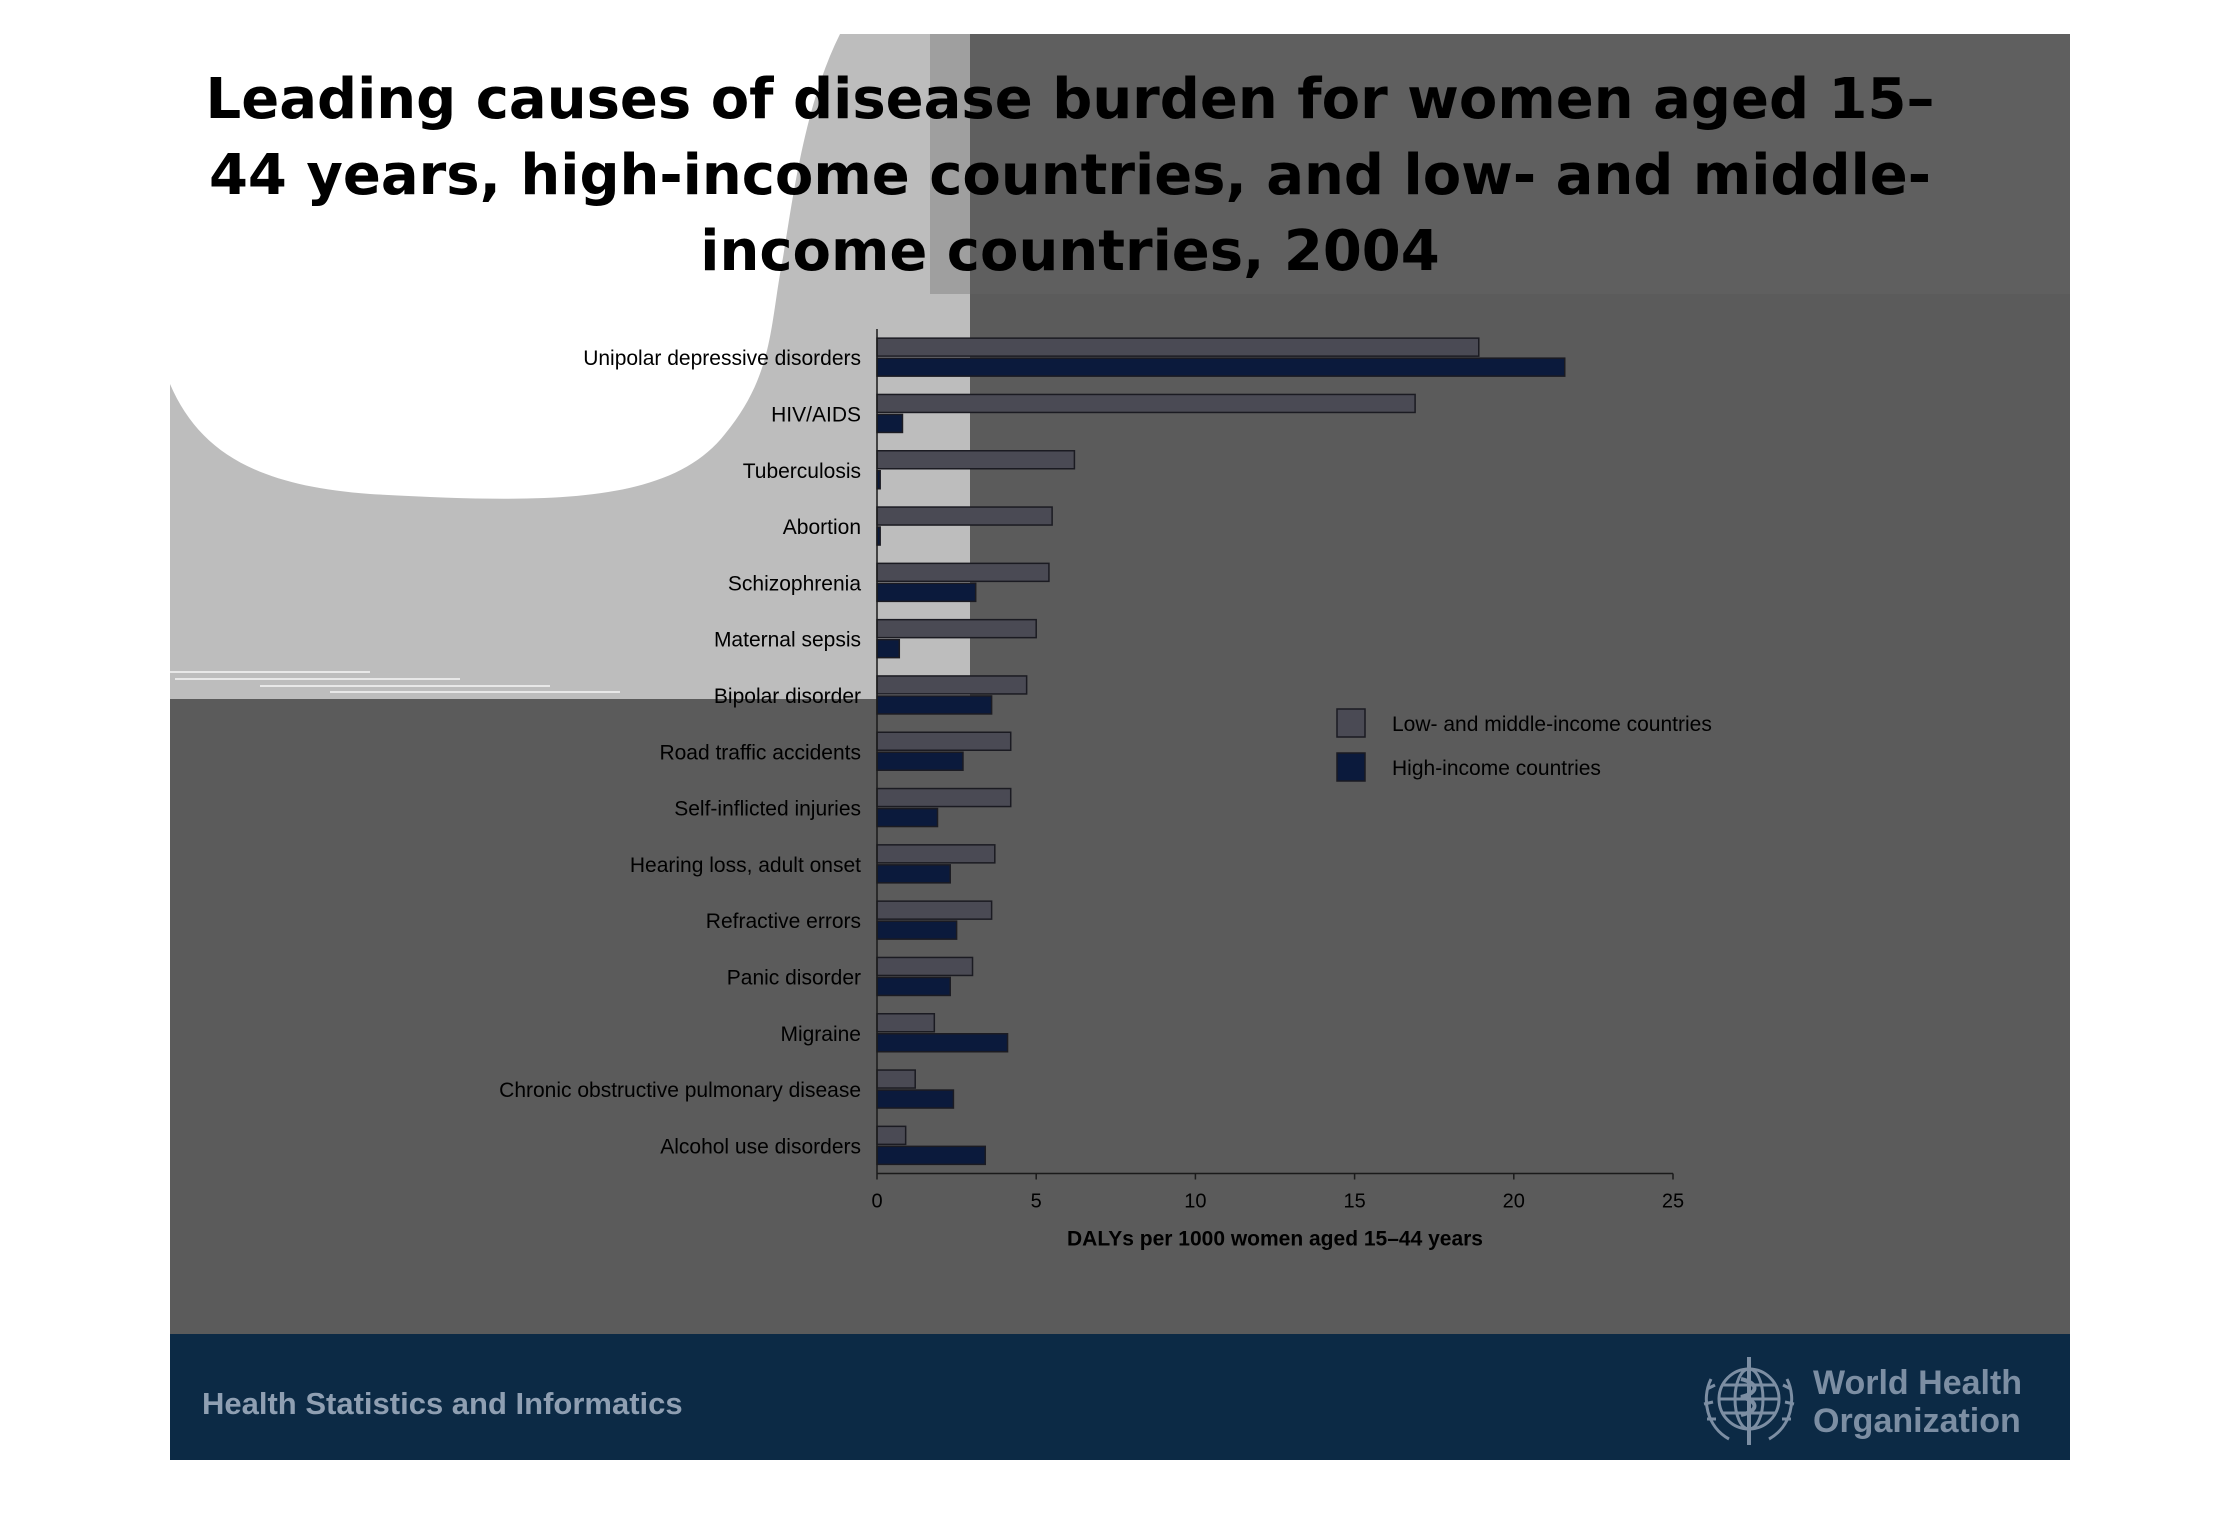 The height and width of the screenshot is (1530, 2216). What do you see at coordinates (1918, 1383) in the screenshot?
I see `who-logo-text-line-1: World Health` at bounding box center [1918, 1383].